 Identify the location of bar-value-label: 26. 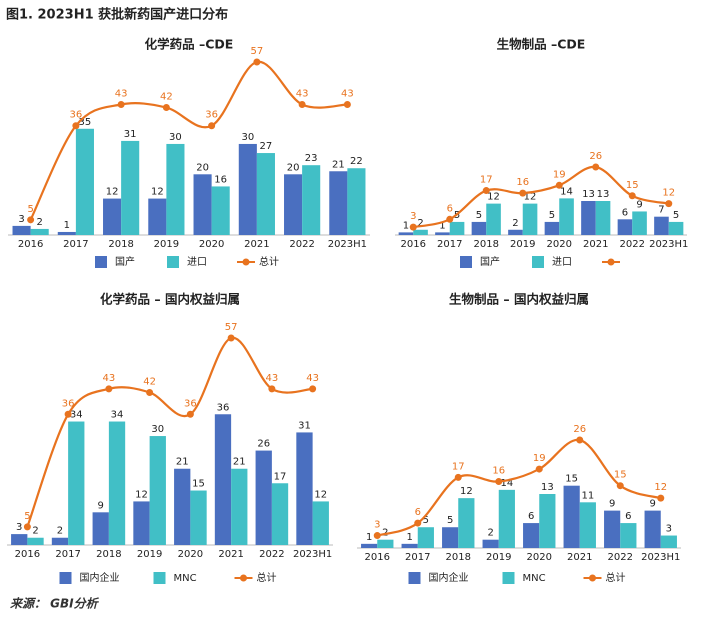
(263, 444).